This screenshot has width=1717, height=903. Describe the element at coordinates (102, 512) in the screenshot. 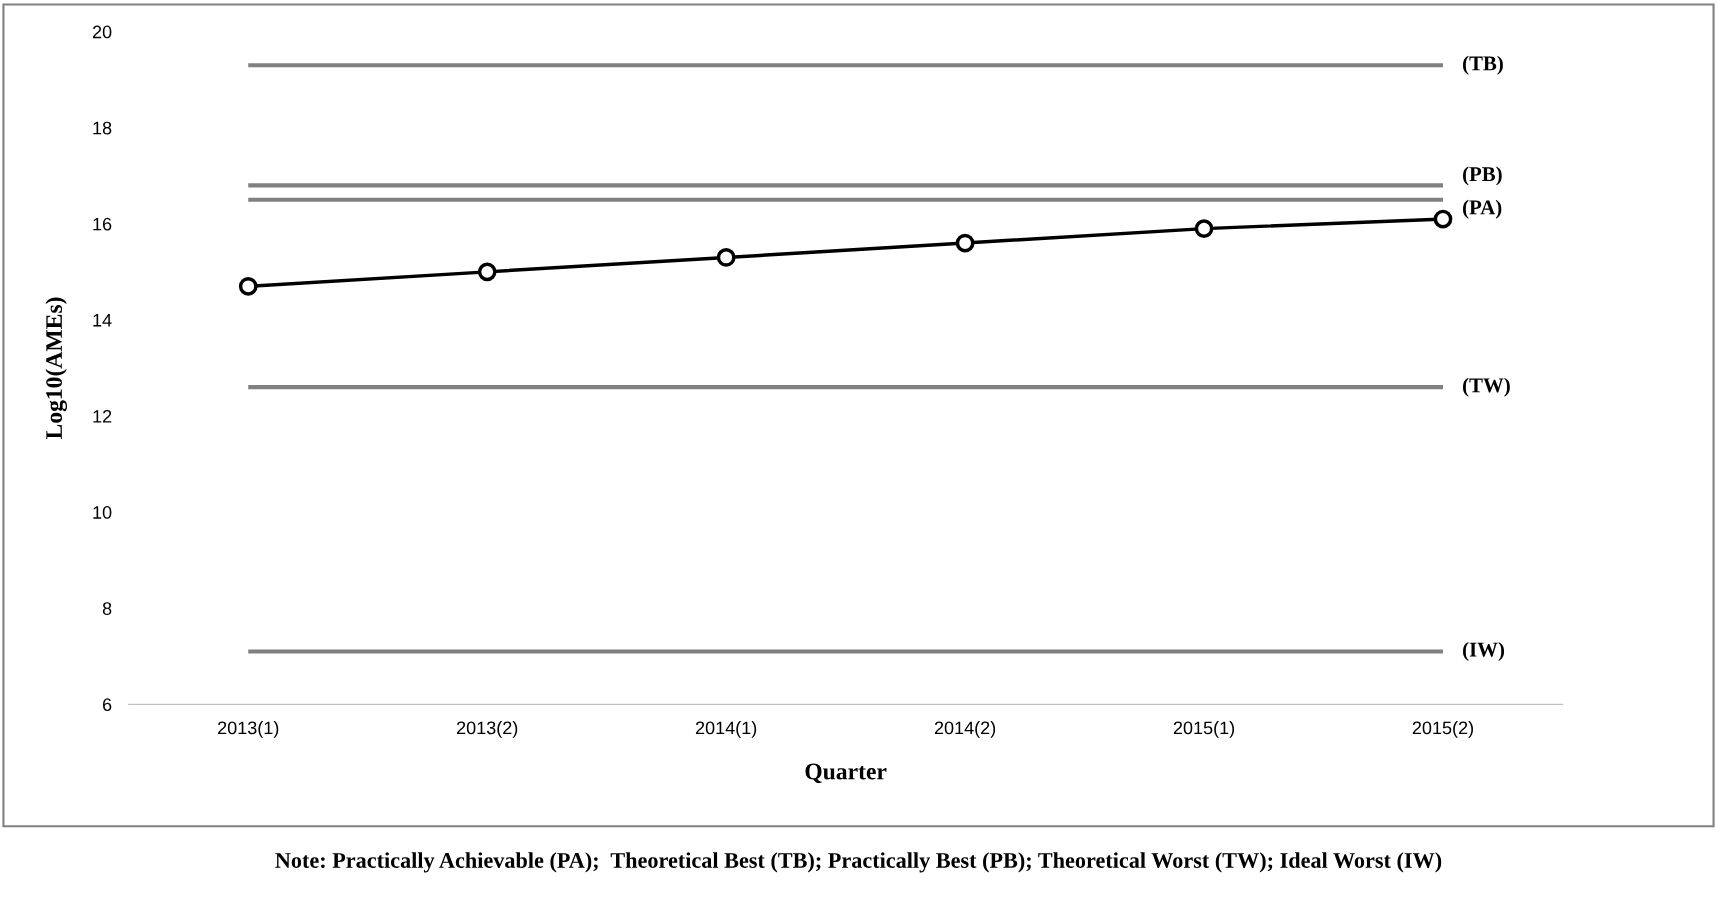

I see `y-tick-label: 10` at that location.